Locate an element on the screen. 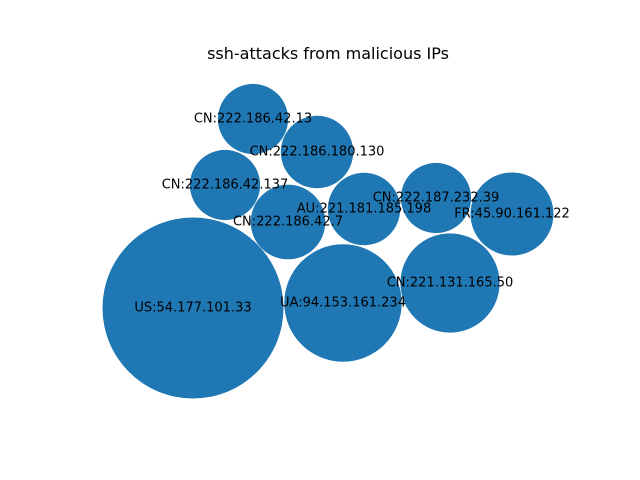 Image resolution: width=640 pixels, height=480 pixels. bubble-label: CN:222.186.180.130 is located at coordinates (317, 152).